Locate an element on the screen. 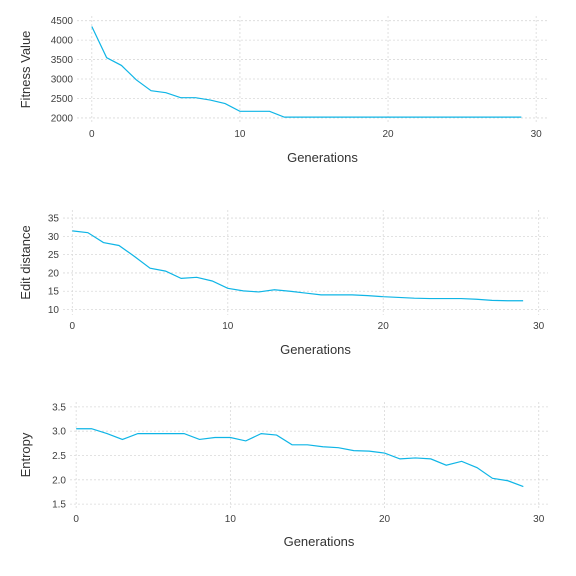  y-tick-label: 3.0 is located at coordinates (59, 432).